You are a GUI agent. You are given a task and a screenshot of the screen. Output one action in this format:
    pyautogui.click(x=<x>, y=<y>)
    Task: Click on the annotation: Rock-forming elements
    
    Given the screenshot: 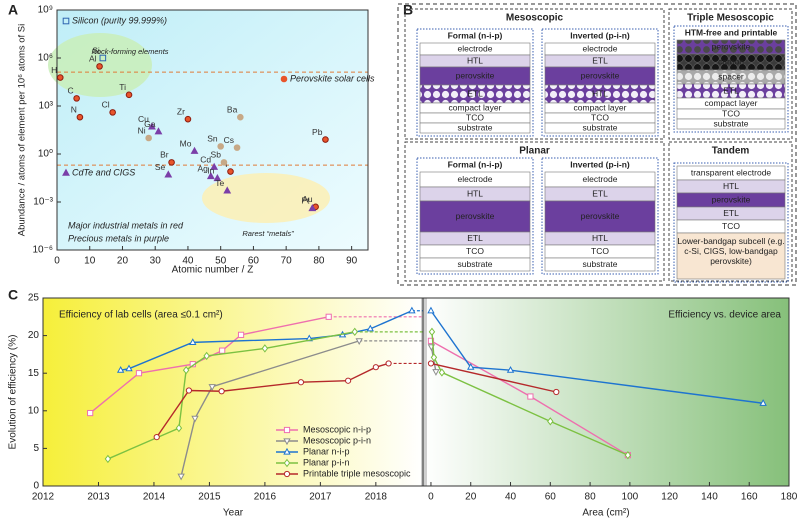 What is the action you would take?
    pyautogui.click(x=129, y=51)
    